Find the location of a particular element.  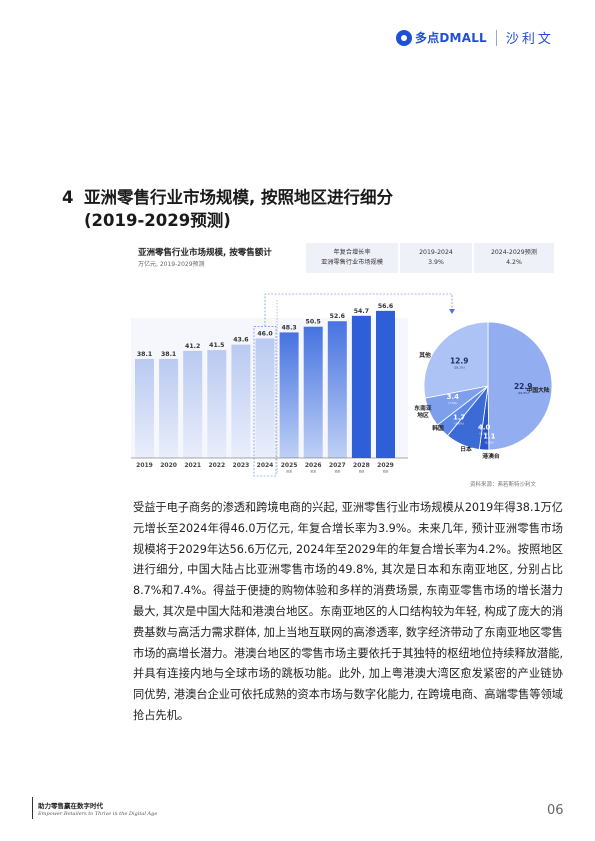

x-tick-label: 2029 is located at coordinates (385, 465).